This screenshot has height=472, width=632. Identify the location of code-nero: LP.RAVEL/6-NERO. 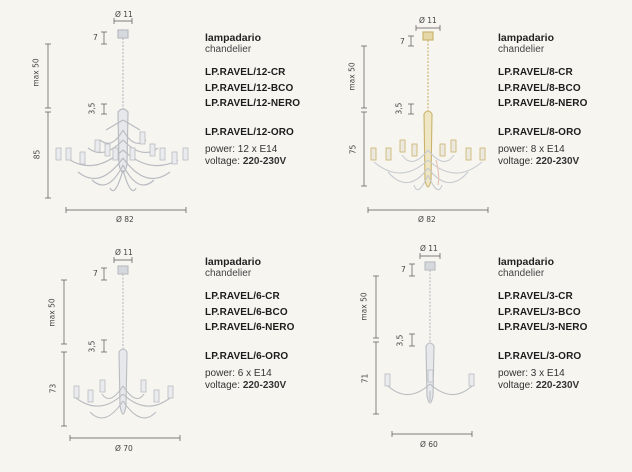
(250, 327).